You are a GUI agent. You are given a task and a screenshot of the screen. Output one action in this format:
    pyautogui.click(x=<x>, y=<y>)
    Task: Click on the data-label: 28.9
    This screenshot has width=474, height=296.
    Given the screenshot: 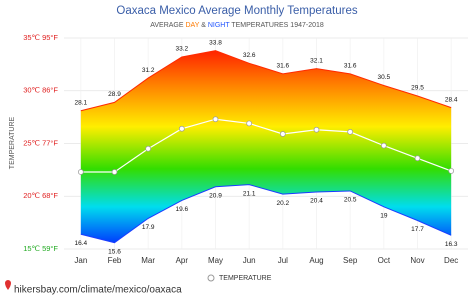 What is the action you would take?
    pyautogui.click(x=114, y=94)
    